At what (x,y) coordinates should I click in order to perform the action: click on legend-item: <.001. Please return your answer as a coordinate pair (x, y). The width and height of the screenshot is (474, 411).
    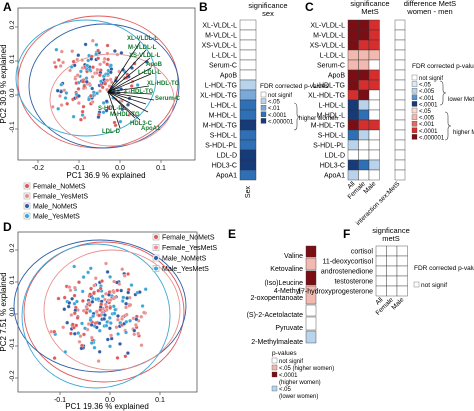
    Looking at the image, I should click on (427, 99).